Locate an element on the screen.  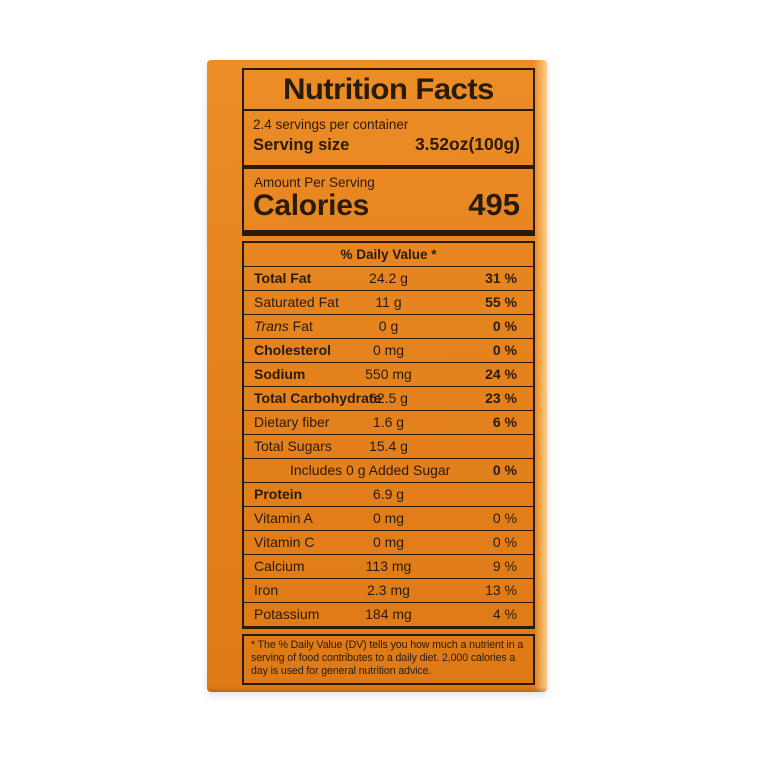
nutrient-row-added-sugar: Includes 0 g Added Sugar 0 % is located at coordinates (388, 470).